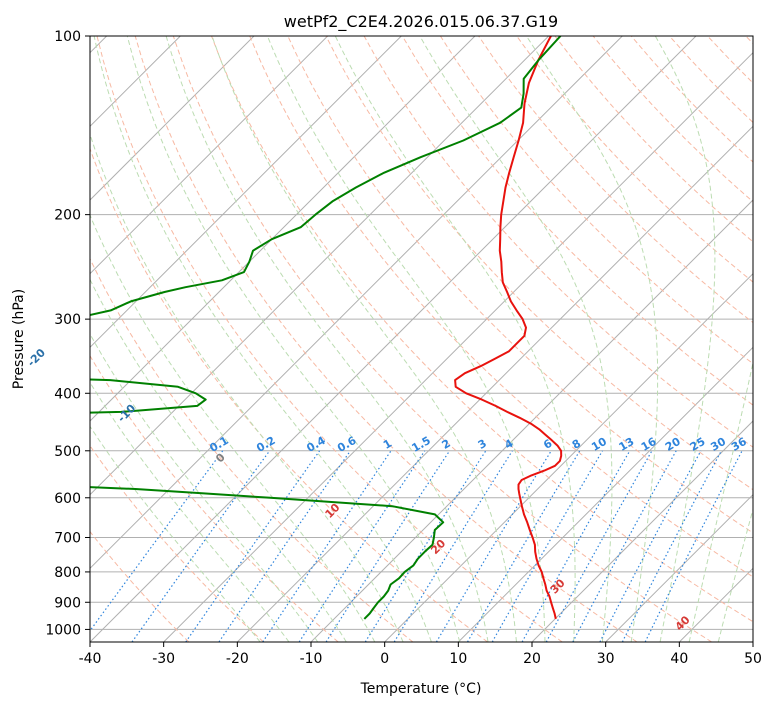 The image size is (775, 708). I want to click on x-tick-label: 20, so click(532, 659).